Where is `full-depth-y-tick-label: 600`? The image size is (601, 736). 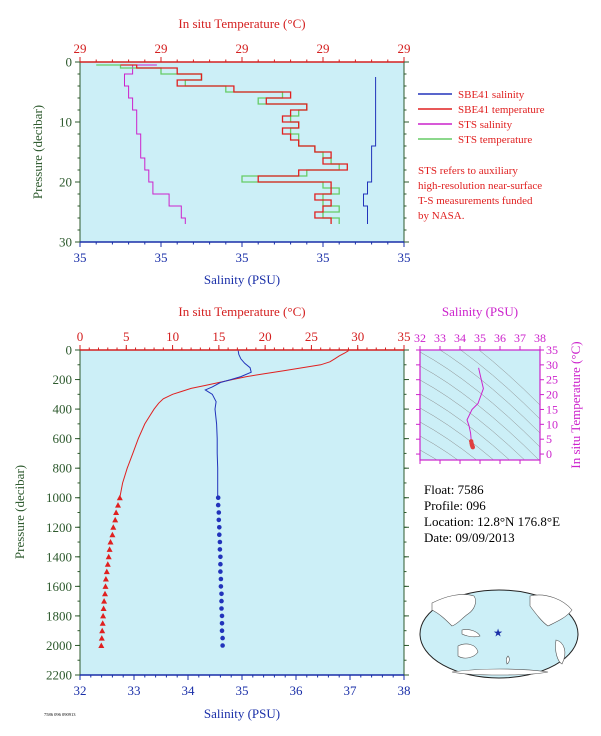
full-depth-y-tick-label: 600 is located at coordinates (63, 438).